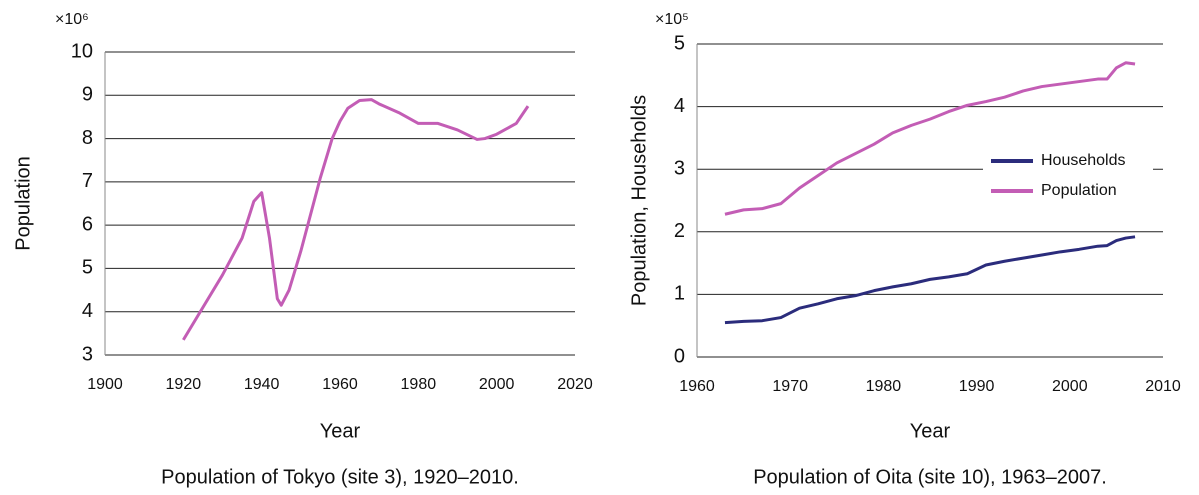  Describe the element at coordinates (87, 181) in the screenshot. I see `y-tick-label: 7` at that location.